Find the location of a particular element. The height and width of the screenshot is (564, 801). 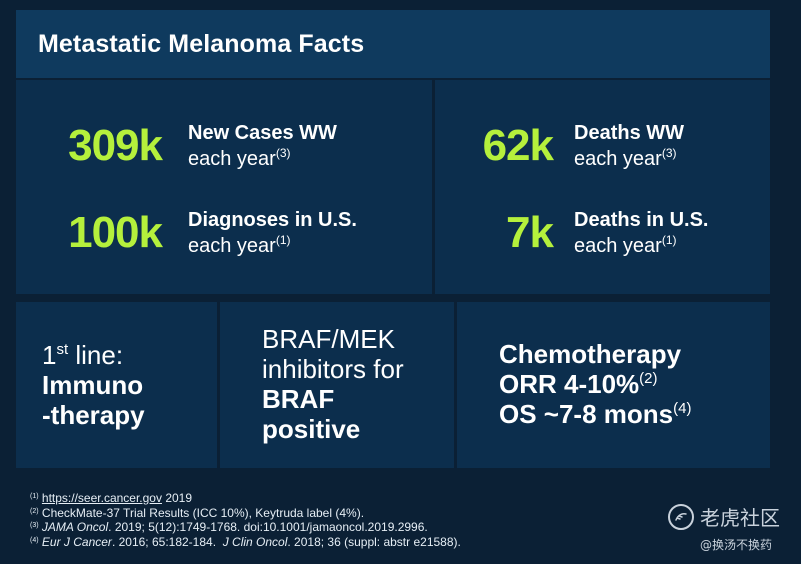

watermark-text: 老虎社区 is located at coordinates (740, 518).